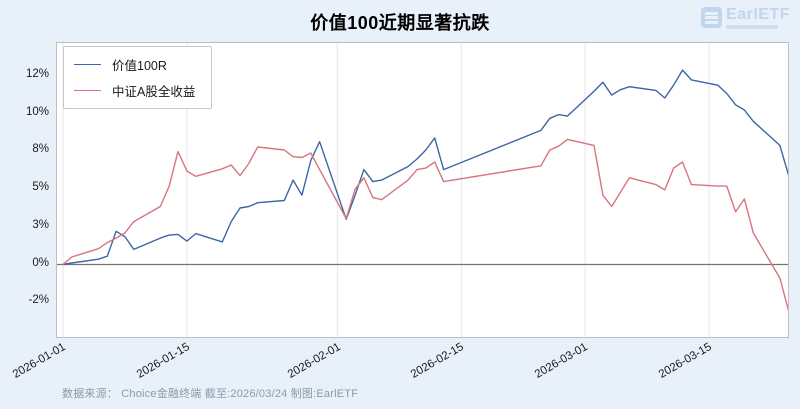 The width and height of the screenshot is (800, 409). I want to click on legend: 价值100R 中证A股全收益, so click(138, 77).